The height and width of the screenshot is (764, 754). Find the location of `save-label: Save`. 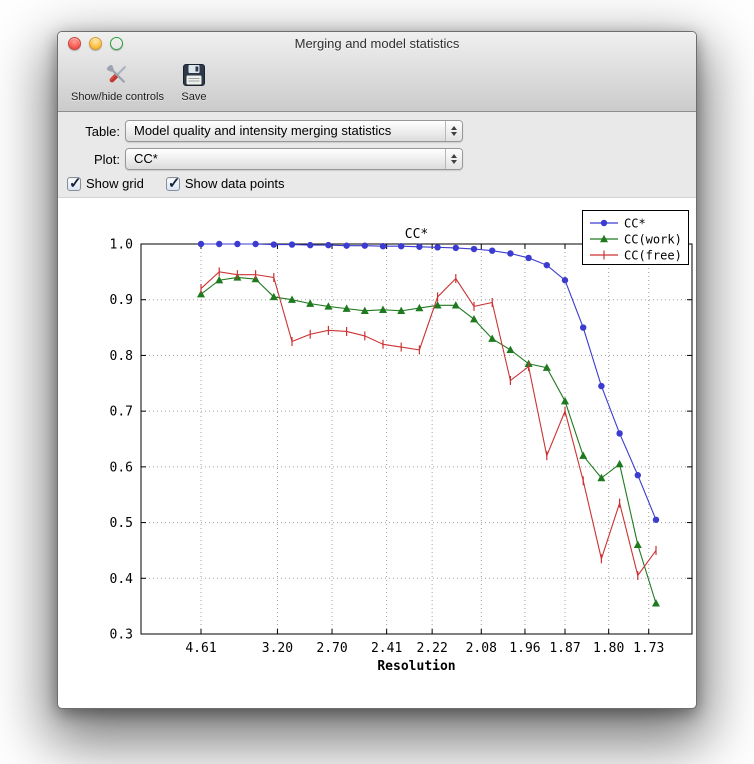

save-label: Save is located at coordinates (194, 97).